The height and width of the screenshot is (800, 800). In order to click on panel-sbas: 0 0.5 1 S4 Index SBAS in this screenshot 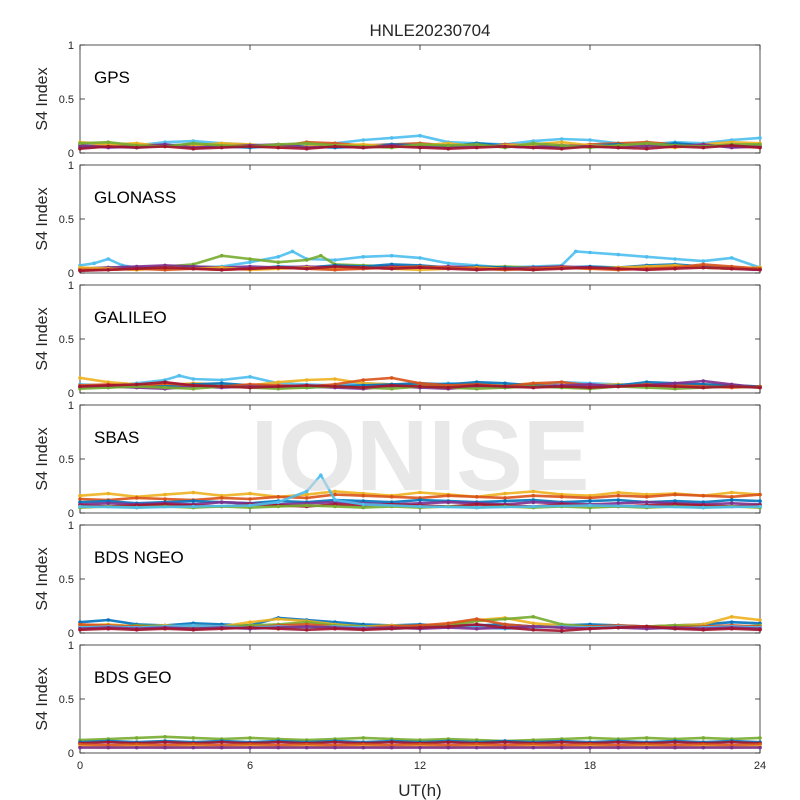, I will do `click(398, 460)`.